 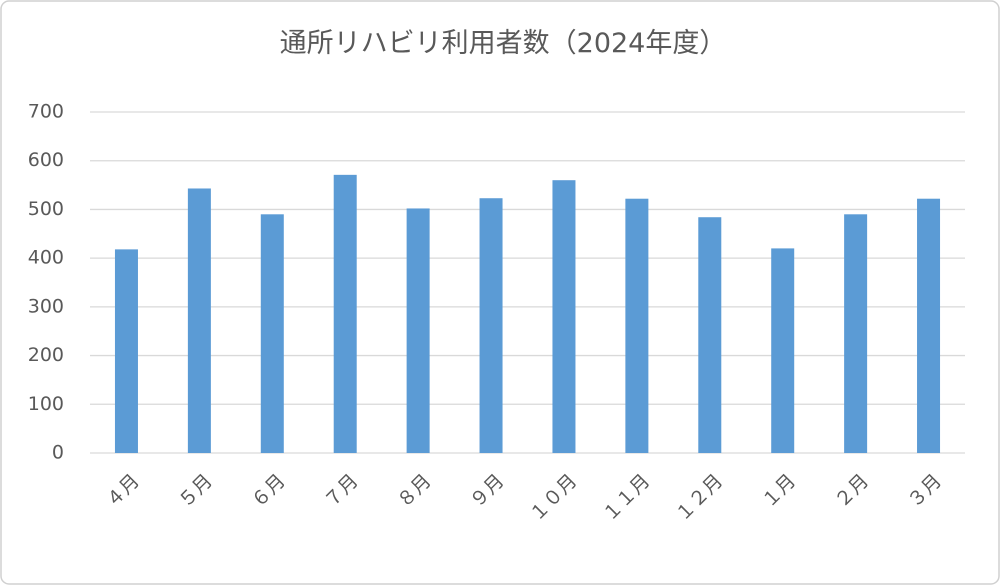 I want to click on y-tick-label: 700, so click(x=46, y=112).